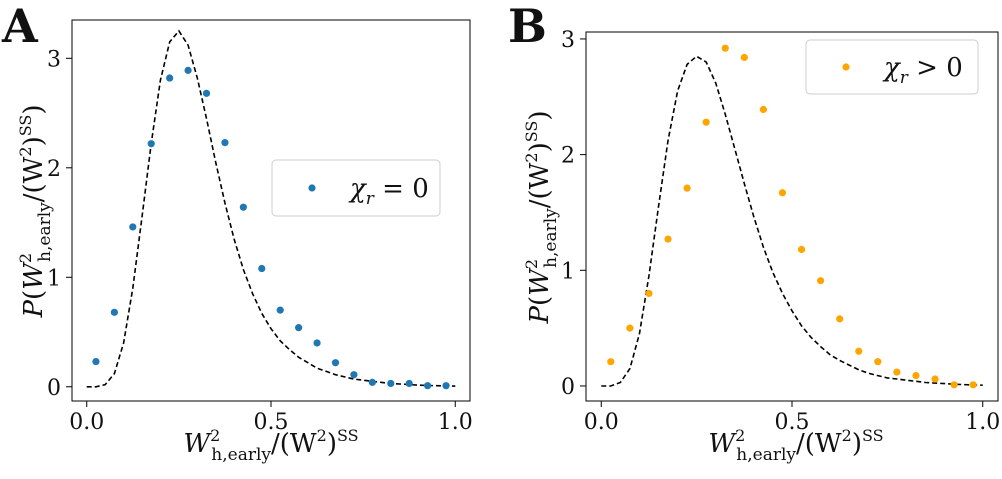  What do you see at coordinates (792, 422) in the screenshot?
I see `x-tick-label: 0.5` at bounding box center [792, 422].